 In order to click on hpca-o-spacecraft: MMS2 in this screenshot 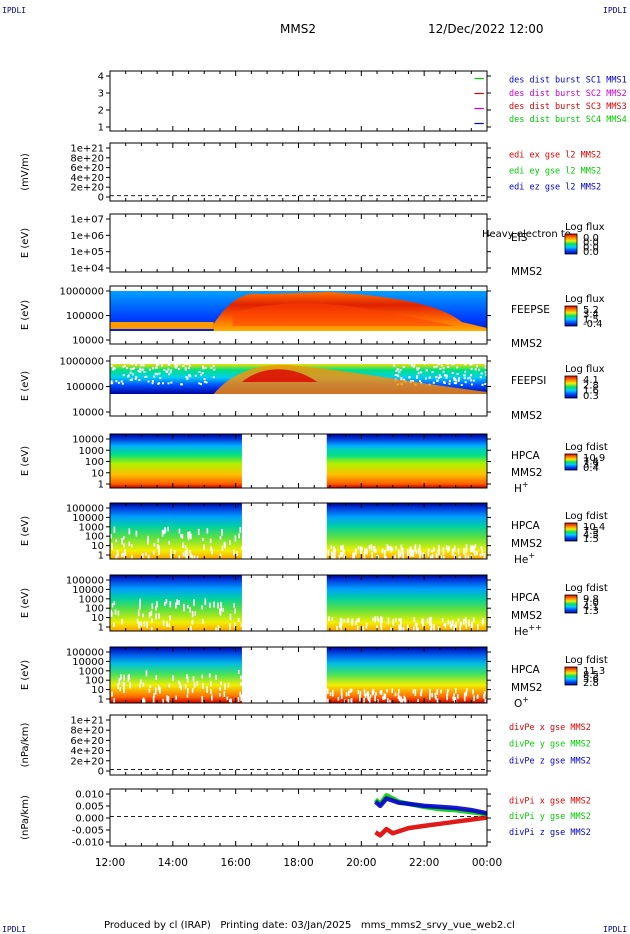, I will do `click(526, 688)`.